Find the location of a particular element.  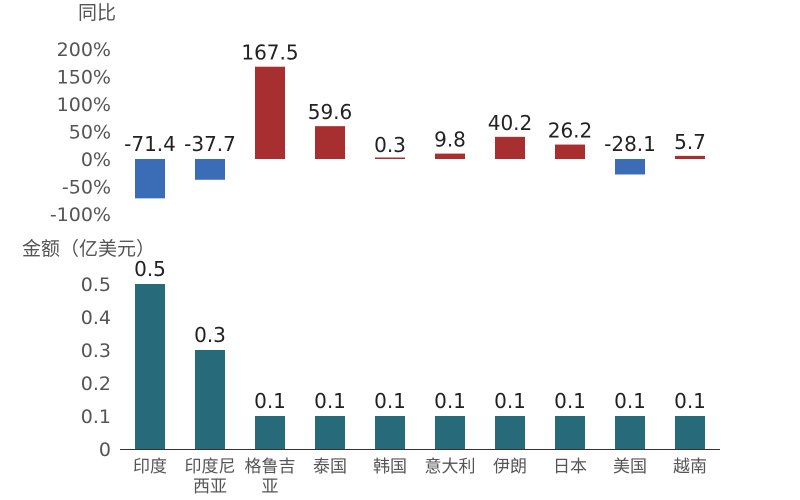

yoy-y-tick: -50% is located at coordinates (86, 188).